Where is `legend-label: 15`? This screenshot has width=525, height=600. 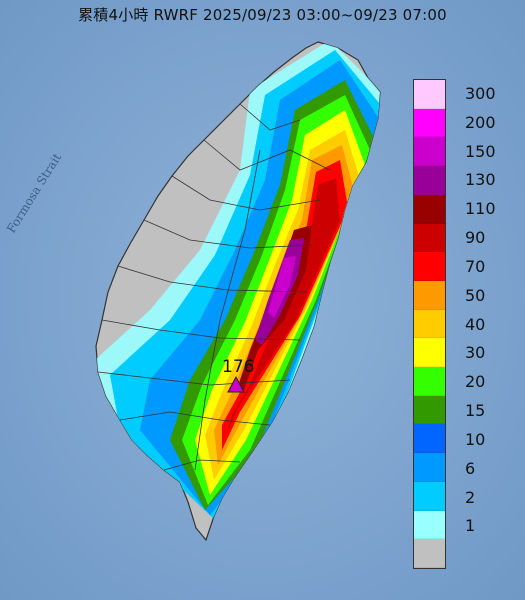
legend-label: 15 is located at coordinates (475, 411).